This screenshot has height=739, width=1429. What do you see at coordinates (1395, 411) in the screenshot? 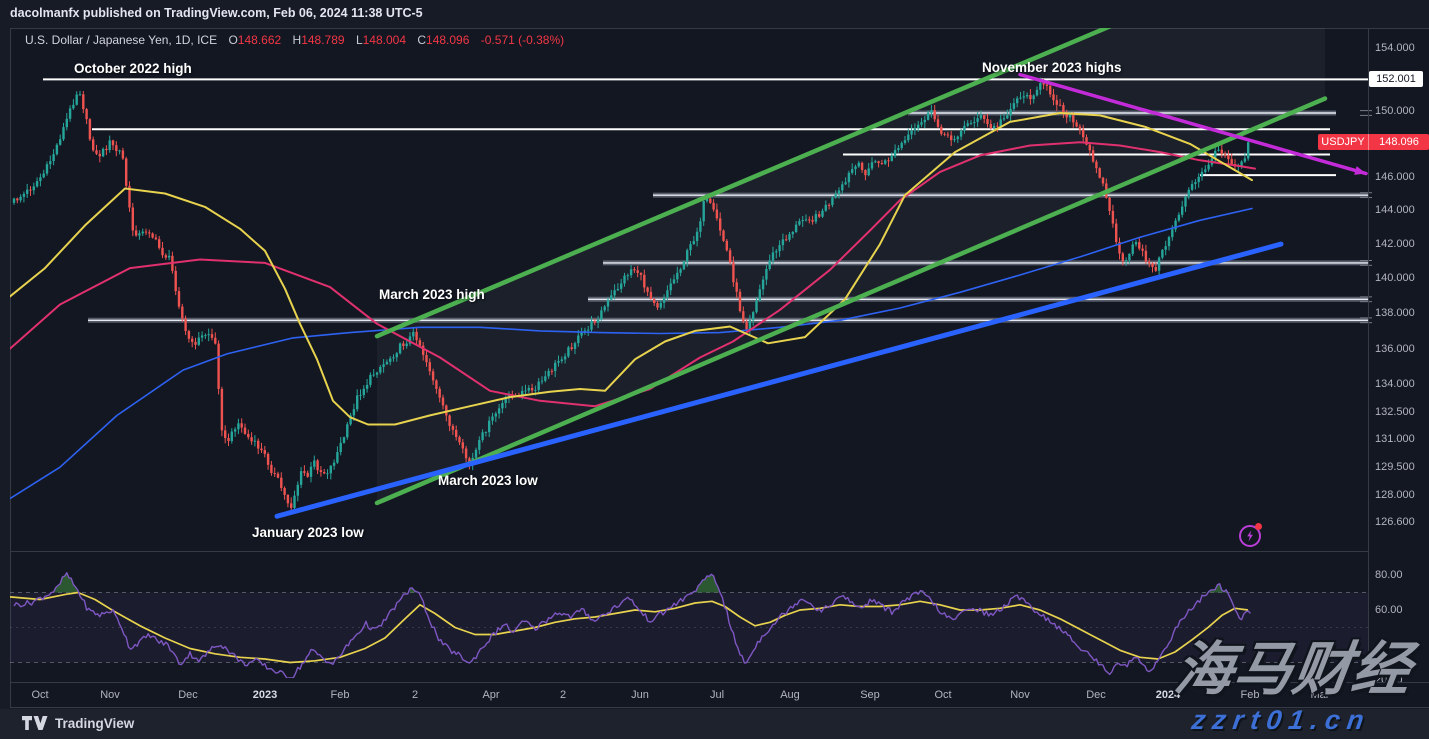
I see `price-tick: 132.500` at bounding box center [1395, 411].